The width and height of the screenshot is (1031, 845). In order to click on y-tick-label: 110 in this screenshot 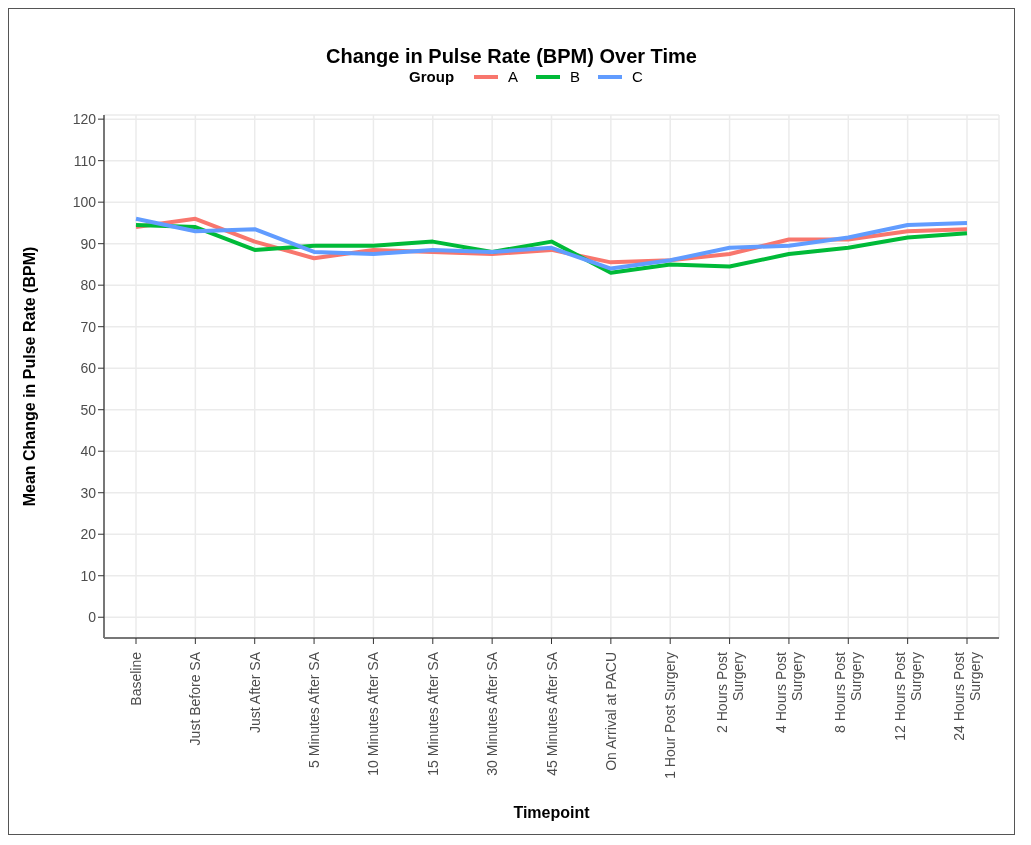, I will do `click(85, 160)`.